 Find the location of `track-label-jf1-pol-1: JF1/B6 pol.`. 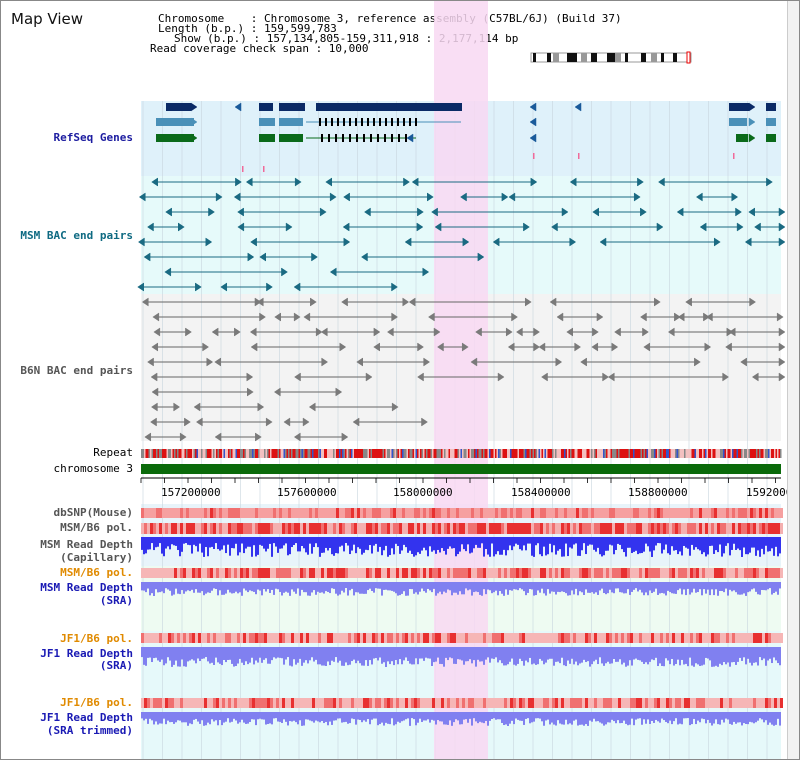

track-label-jf1-pol-1: JF1/B6 pol. is located at coordinates (96, 638).